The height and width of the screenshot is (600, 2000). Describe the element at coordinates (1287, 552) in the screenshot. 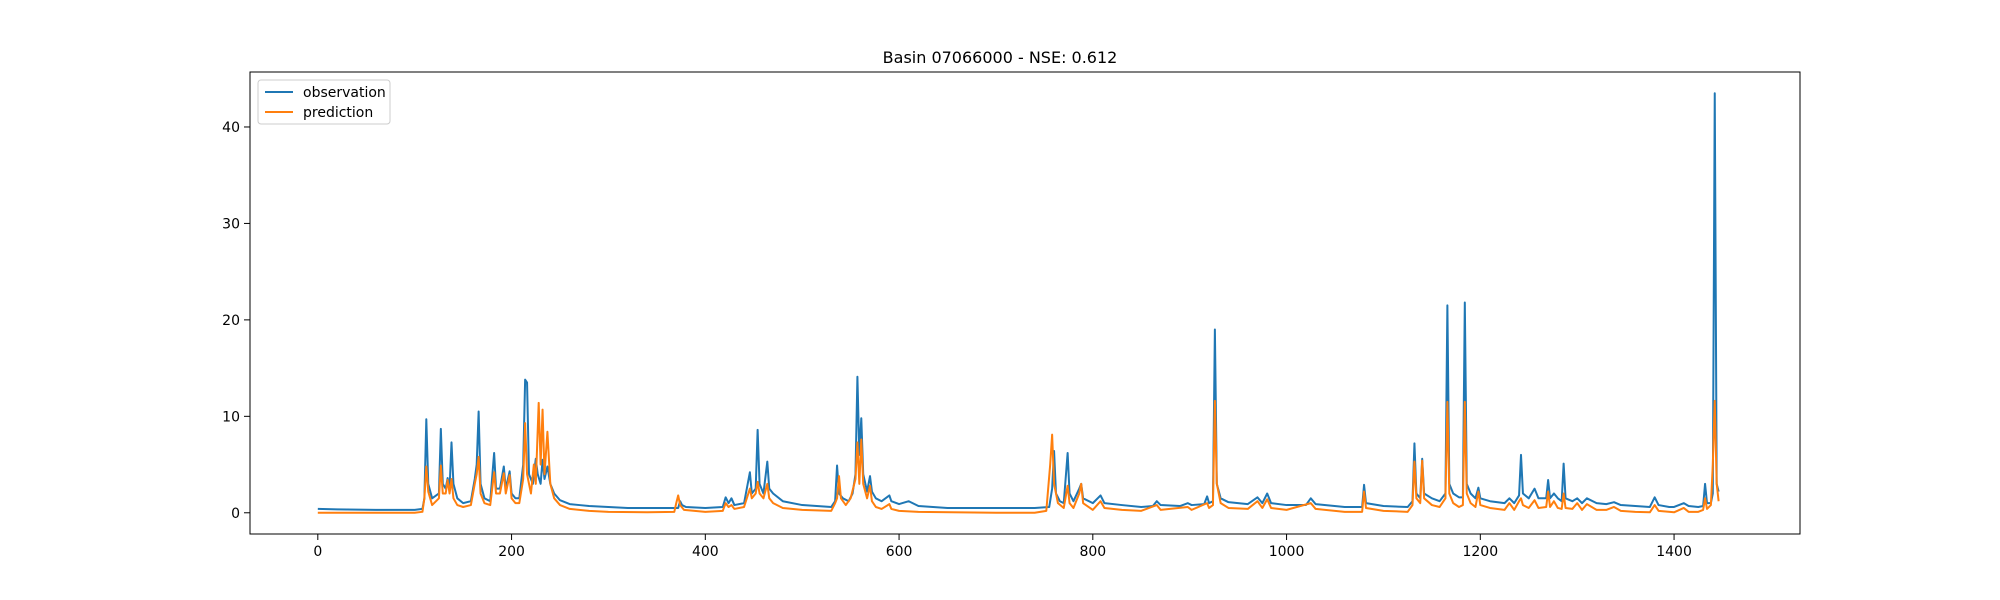

I see `x-tick-label: 1000` at that location.